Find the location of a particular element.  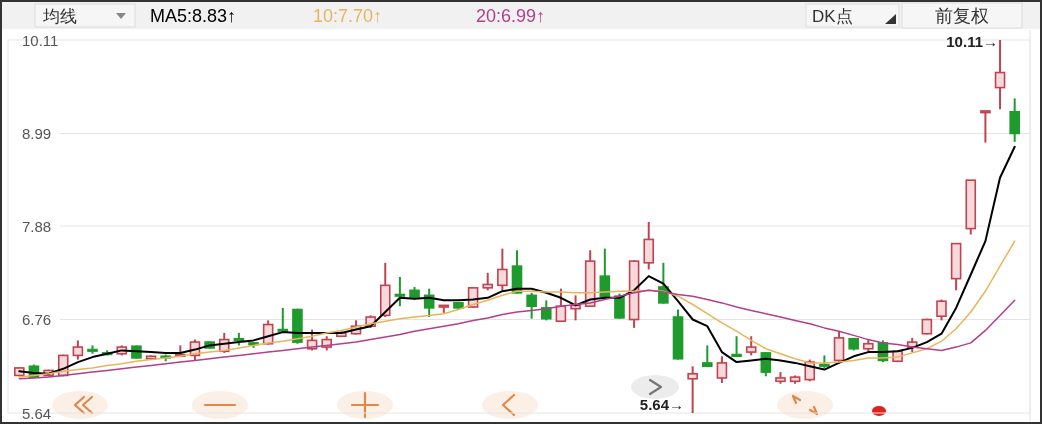

text: 前复权 is located at coordinates (962, 16).